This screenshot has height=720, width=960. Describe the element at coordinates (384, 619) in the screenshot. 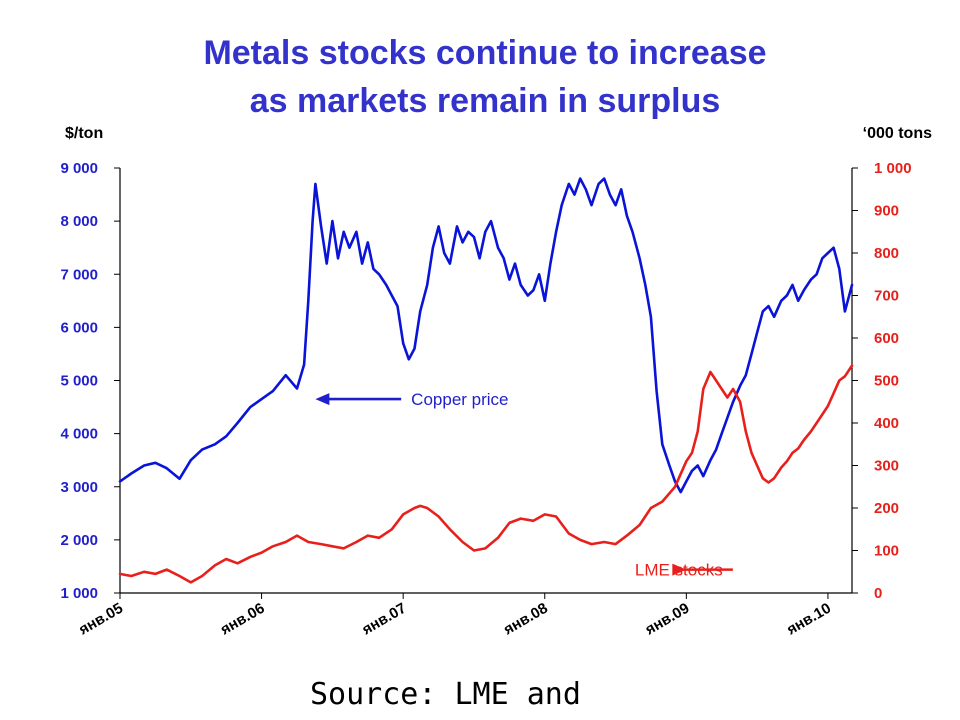

I see `x-tick-label: янв.07` at that location.